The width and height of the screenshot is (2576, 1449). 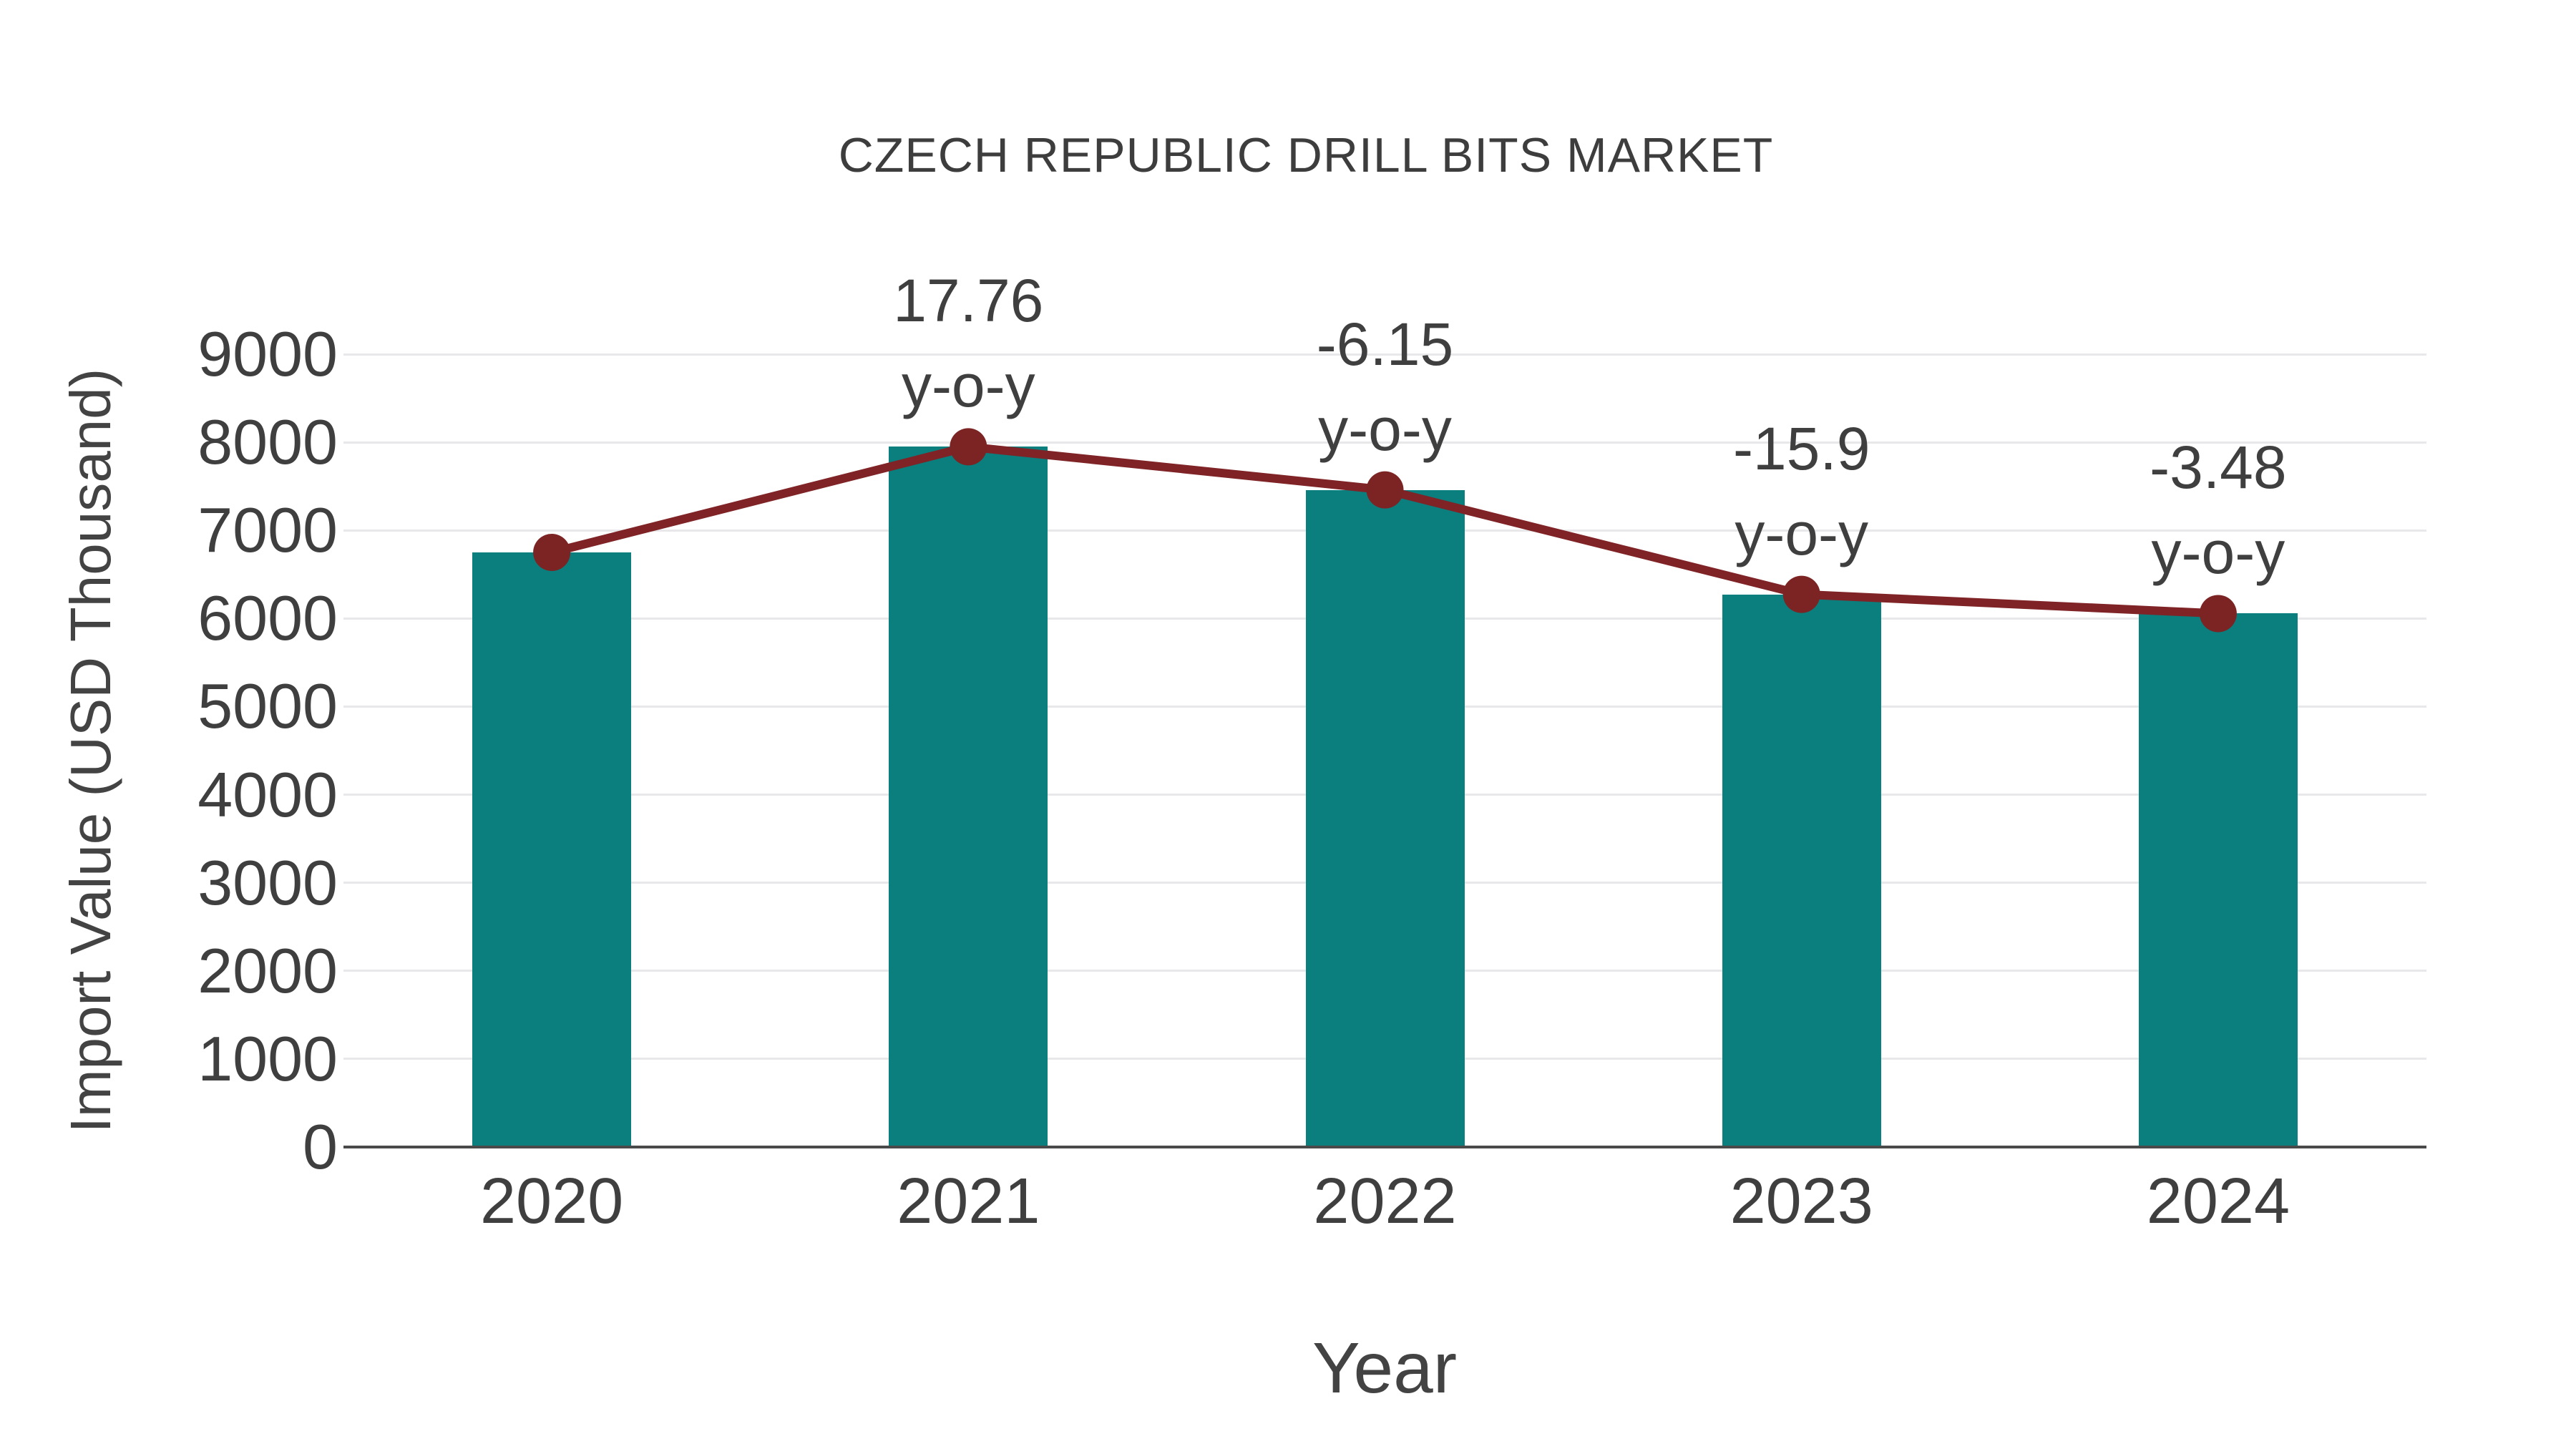 I want to click on bar-2023, so click(x=1801, y=870).